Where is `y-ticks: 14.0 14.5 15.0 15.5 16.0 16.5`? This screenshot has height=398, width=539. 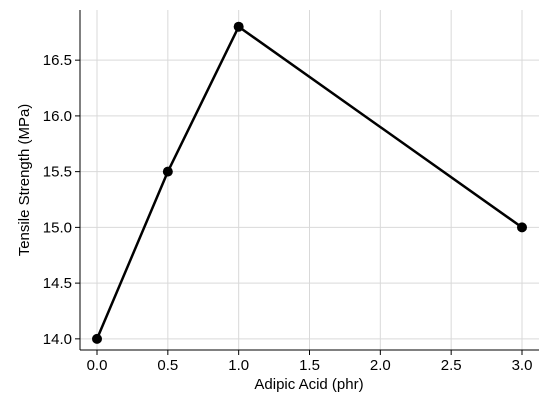
y-ticks: 14.0 14.5 15.0 15.5 16.0 16.5 is located at coordinates (61, 200).